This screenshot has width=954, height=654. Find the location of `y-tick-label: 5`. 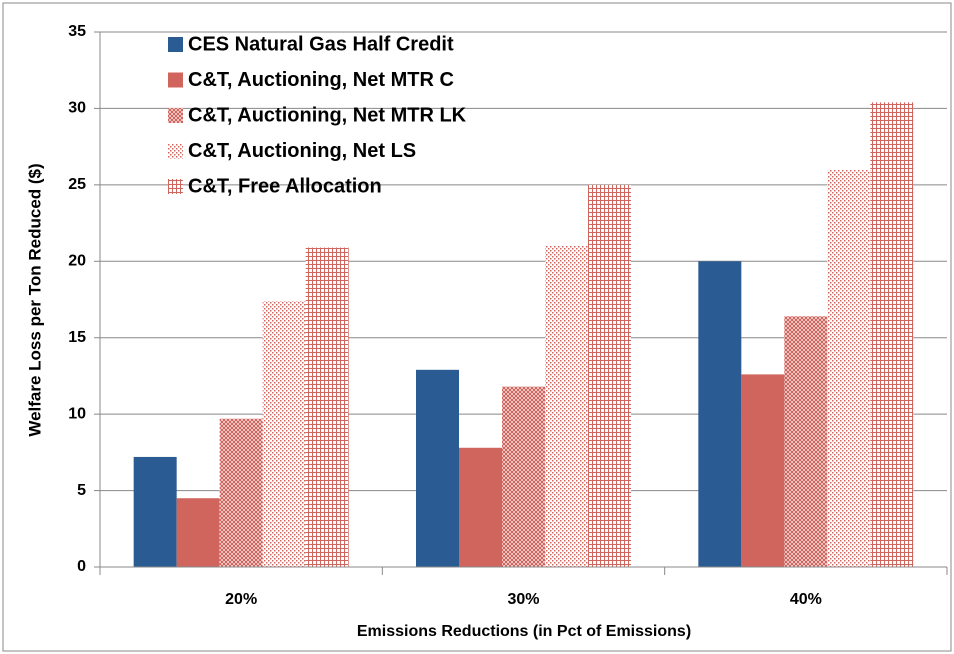

y-tick-label: 5 is located at coordinates (81, 490).